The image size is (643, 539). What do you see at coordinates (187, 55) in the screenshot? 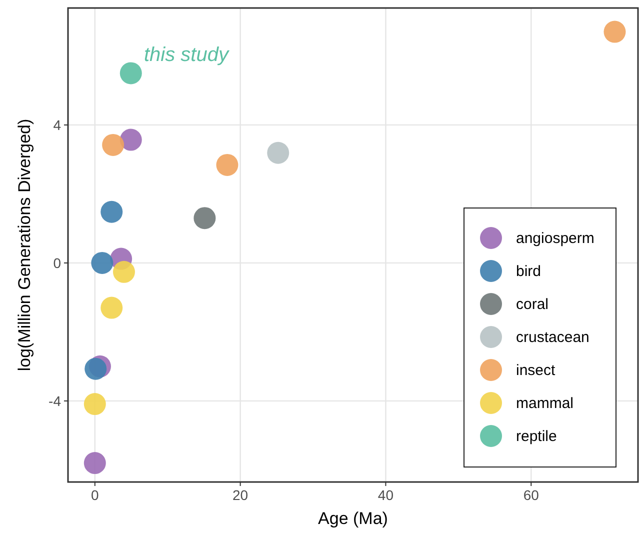
I see `annotation: this study` at bounding box center [187, 55].